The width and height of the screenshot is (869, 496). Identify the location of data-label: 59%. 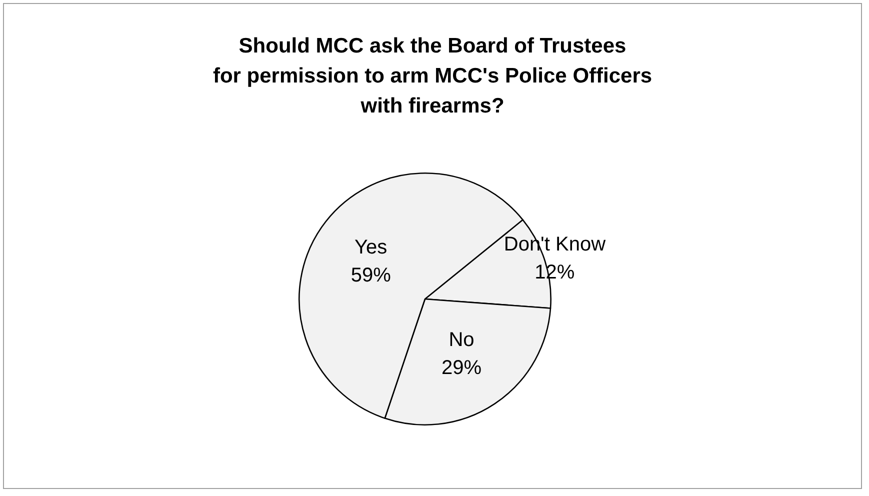
(371, 275).